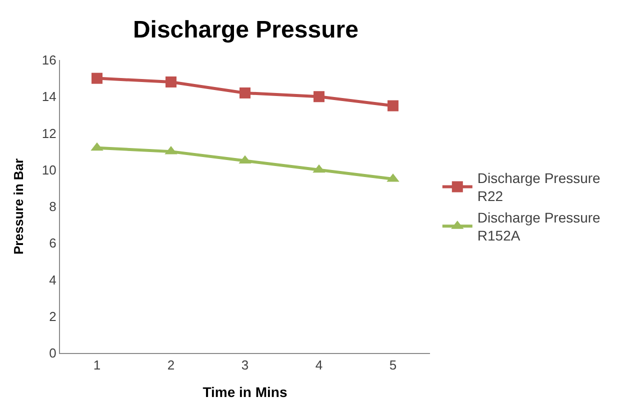 This screenshot has width=630, height=409. I want to click on x-tick-label: 5, so click(393, 365).